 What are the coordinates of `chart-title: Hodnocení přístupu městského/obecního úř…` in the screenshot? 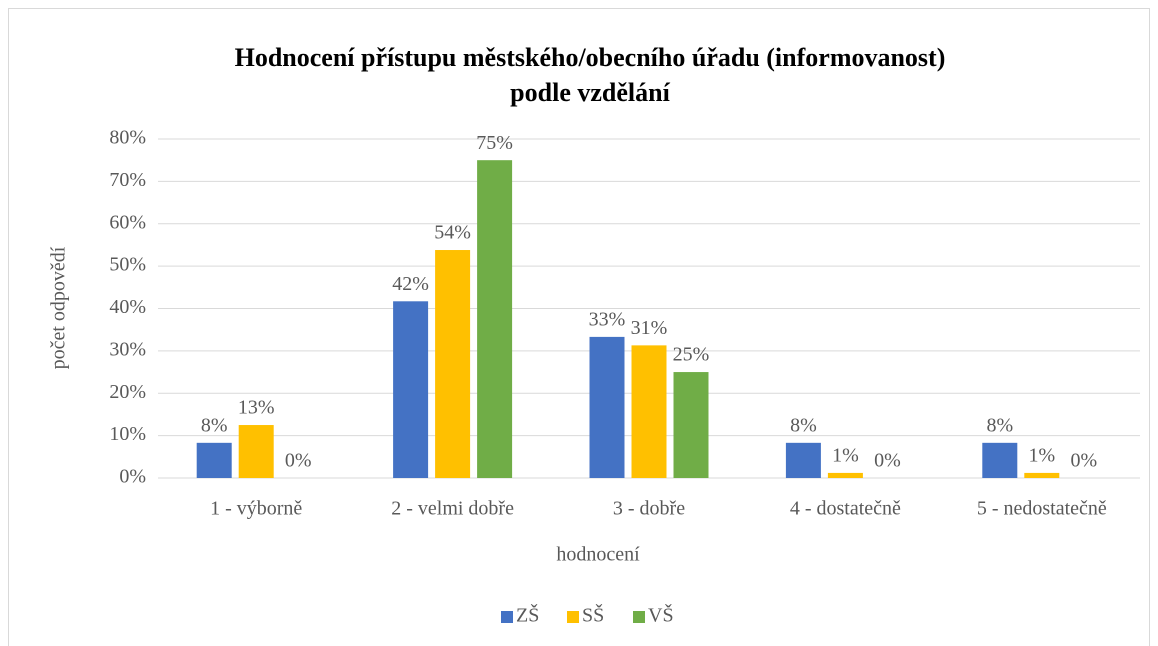 It's located at (590, 57).